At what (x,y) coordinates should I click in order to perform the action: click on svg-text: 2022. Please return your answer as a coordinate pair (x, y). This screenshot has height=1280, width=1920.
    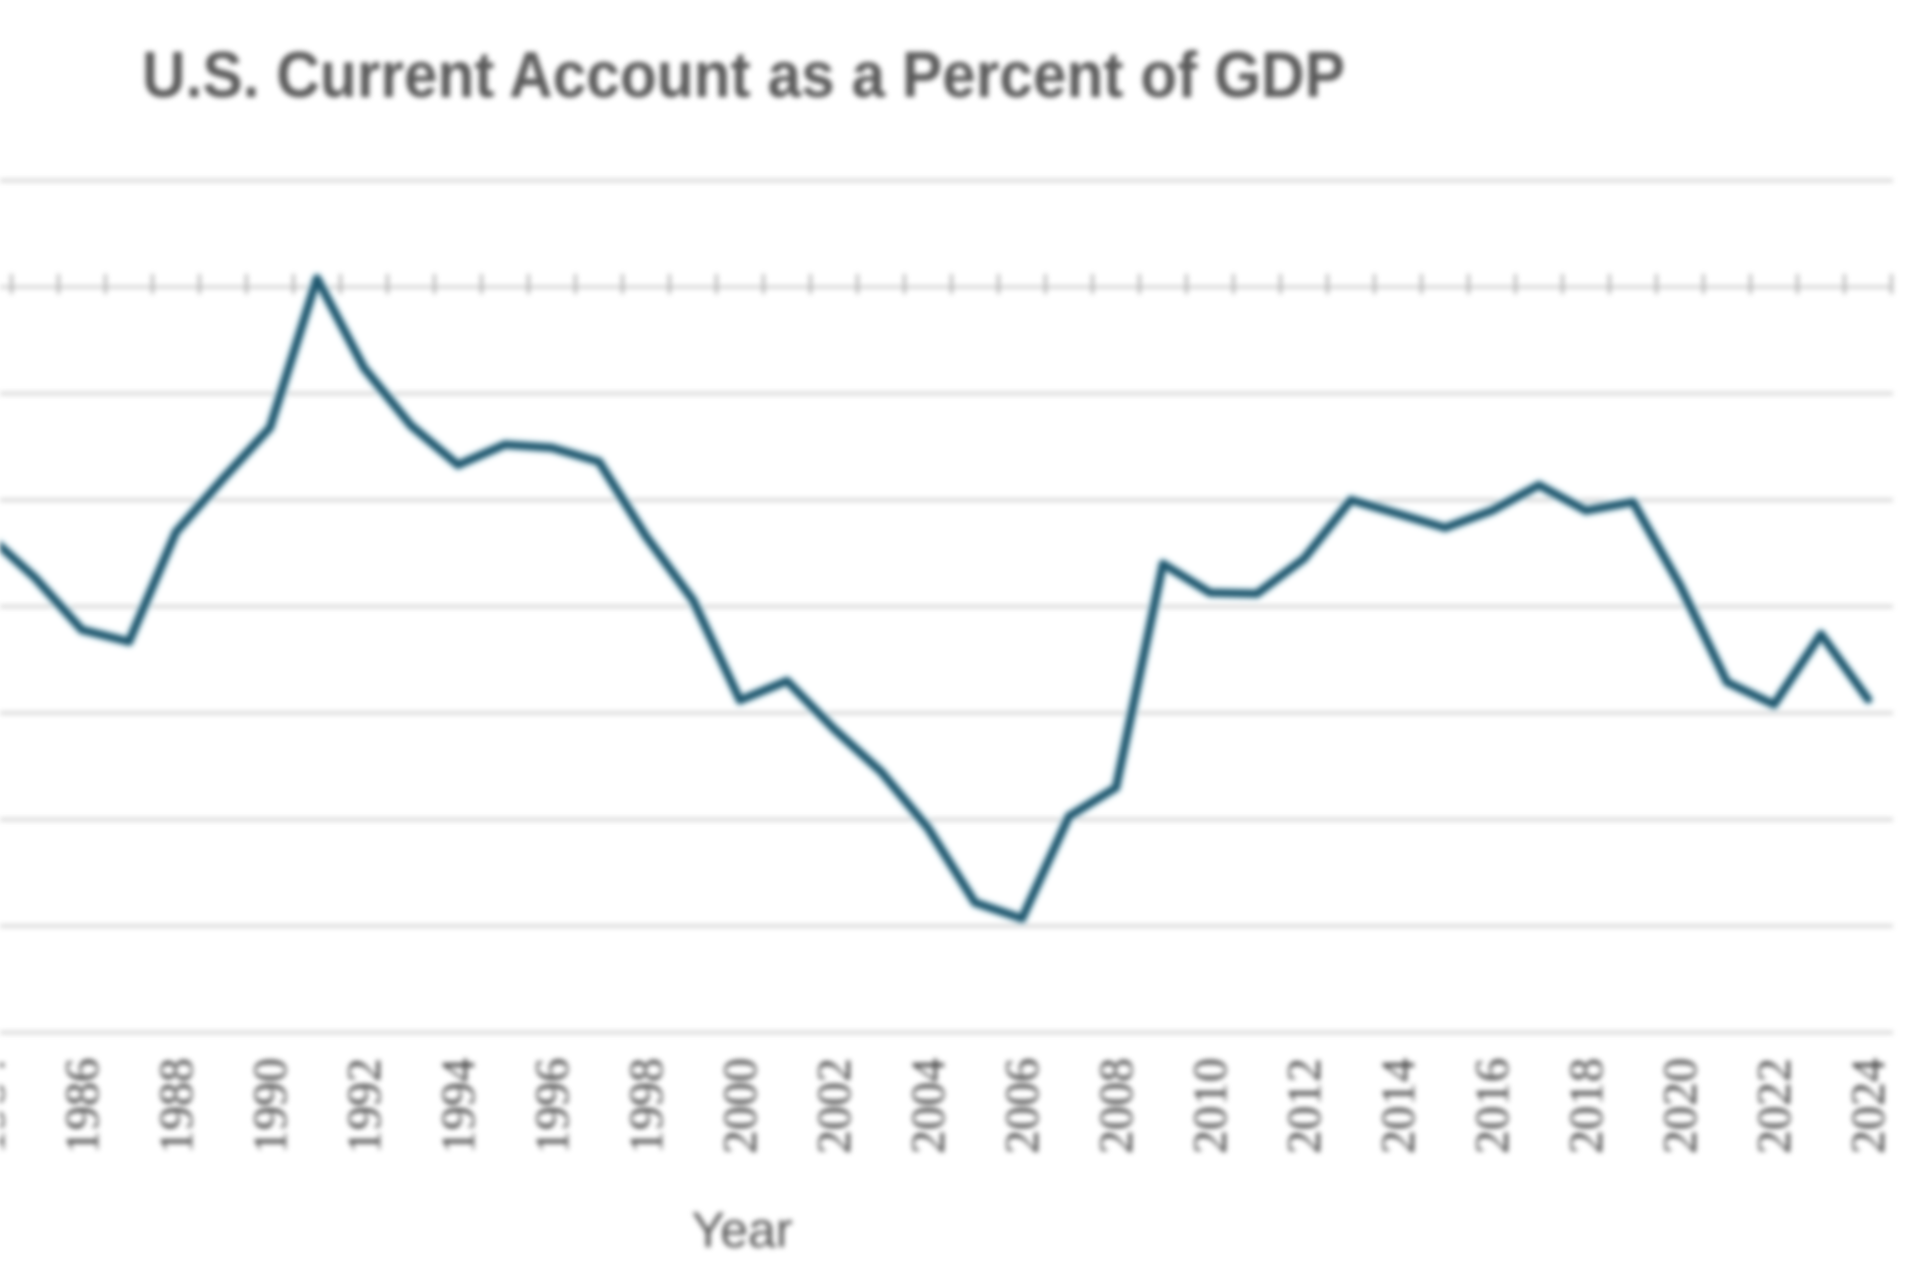
    Looking at the image, I should click on (1774, 1106).